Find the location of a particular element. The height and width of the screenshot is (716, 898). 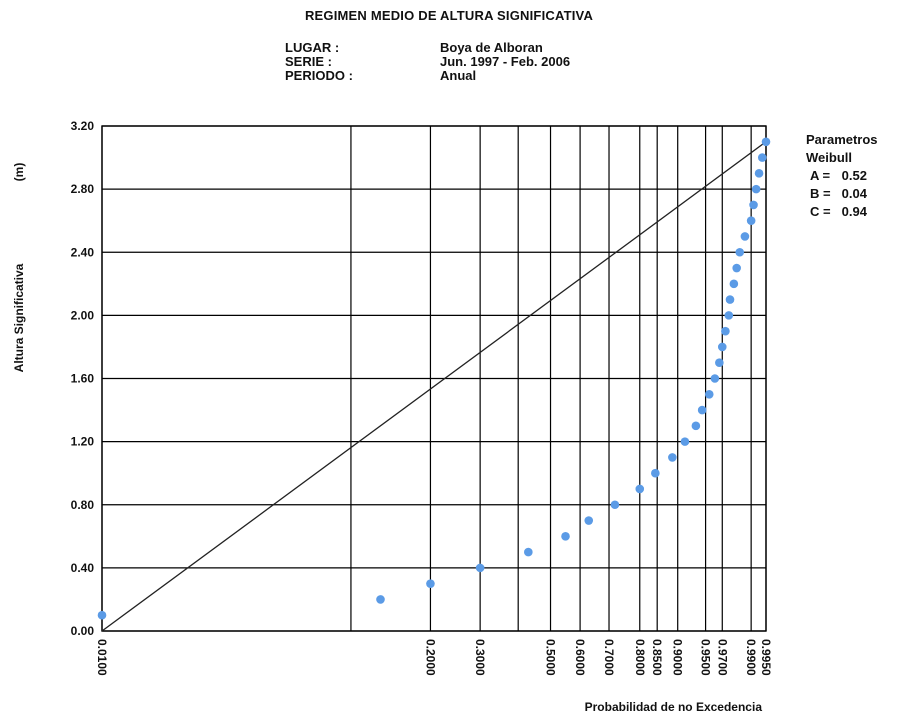

x-axis-label: Probabilidad de no Excedencia is located at coordinates (674, 707).